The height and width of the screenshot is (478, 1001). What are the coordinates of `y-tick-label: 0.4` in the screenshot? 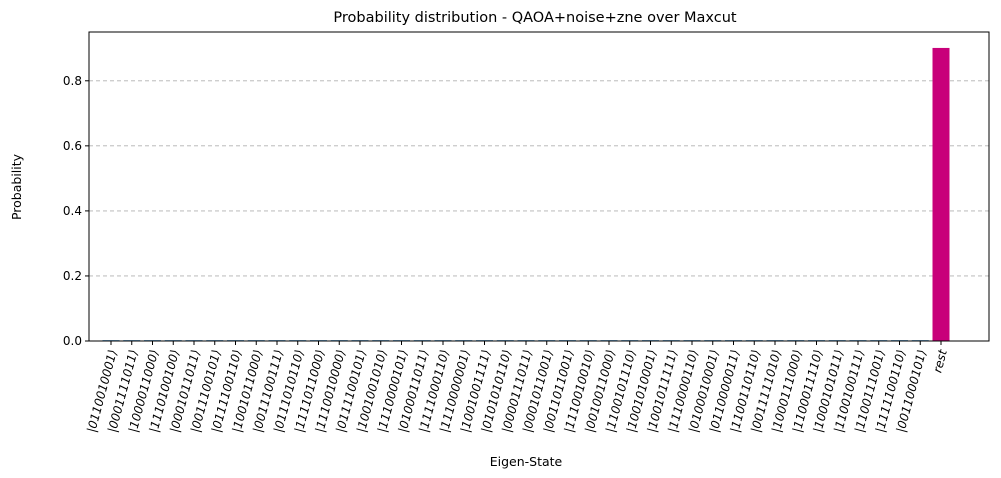 It's located at (72, 211).